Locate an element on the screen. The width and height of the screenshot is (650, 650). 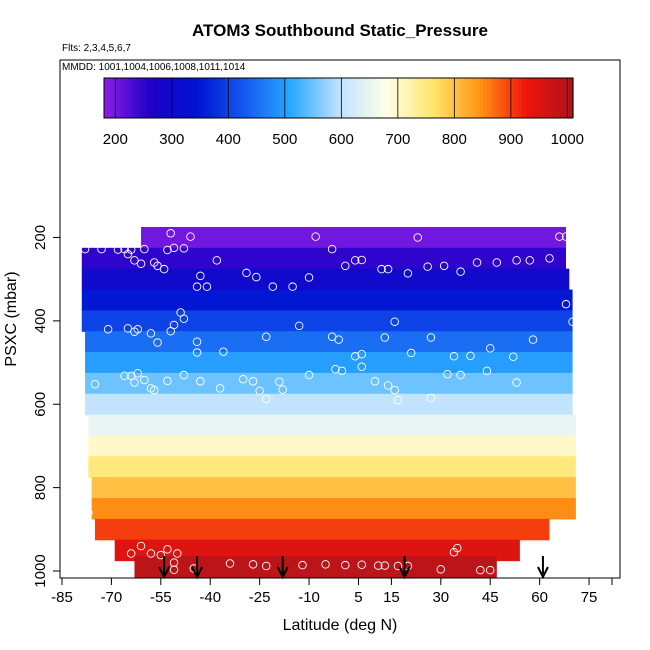
flights-subtitle: Flts: 2,3,4,5,6,7 is located at coordinates (96, 48).